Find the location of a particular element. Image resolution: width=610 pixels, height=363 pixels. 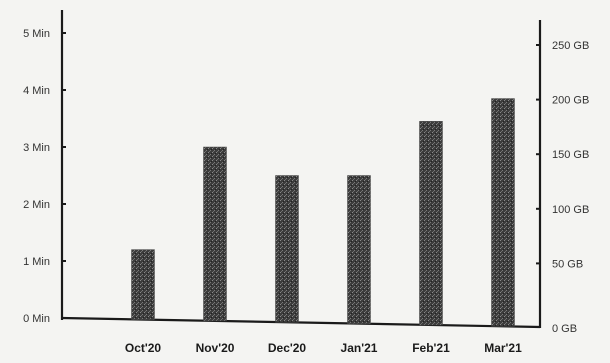

left-tick-label: 1 Min is located at coordinates (36, 262).